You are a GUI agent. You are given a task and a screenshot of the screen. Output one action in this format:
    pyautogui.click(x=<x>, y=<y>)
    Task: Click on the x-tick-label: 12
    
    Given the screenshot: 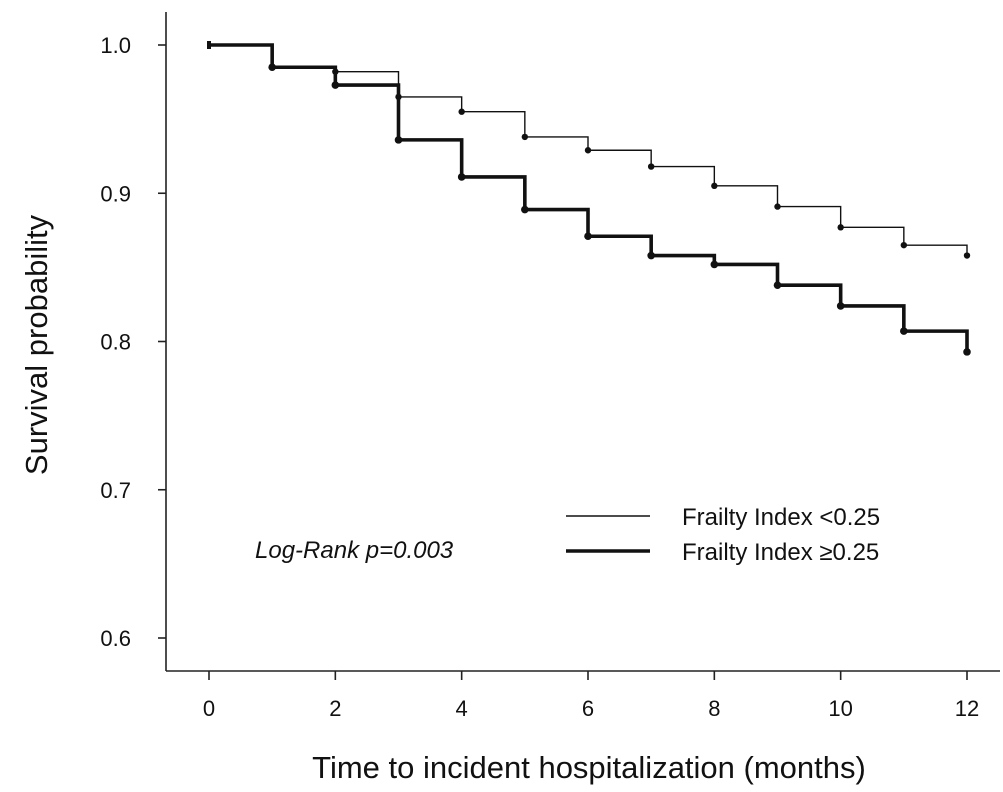 What is the action you would take?
    pyautogui.click(x=967, y=708)
    